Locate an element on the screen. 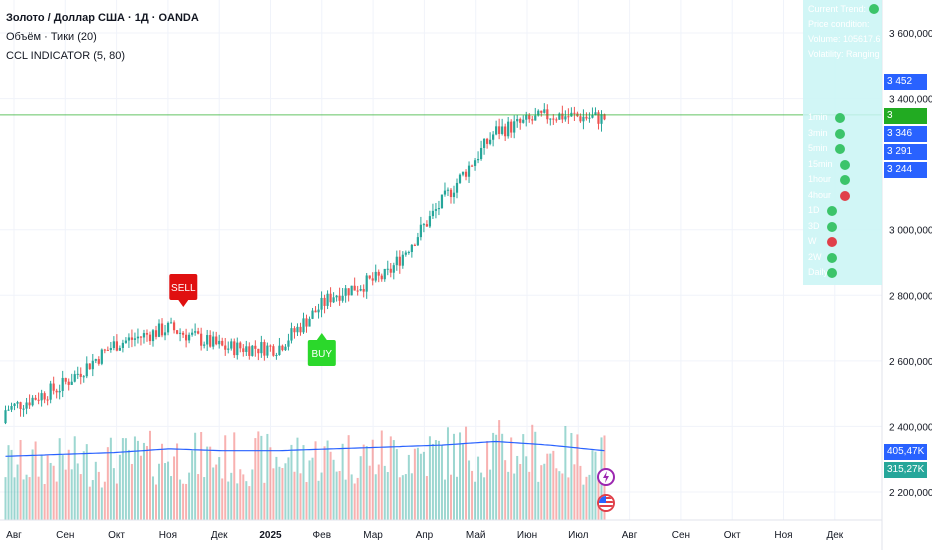 The height and width of the screenshot is (550, 932). buy-signal: BUY is located at coordinates (321, 349).